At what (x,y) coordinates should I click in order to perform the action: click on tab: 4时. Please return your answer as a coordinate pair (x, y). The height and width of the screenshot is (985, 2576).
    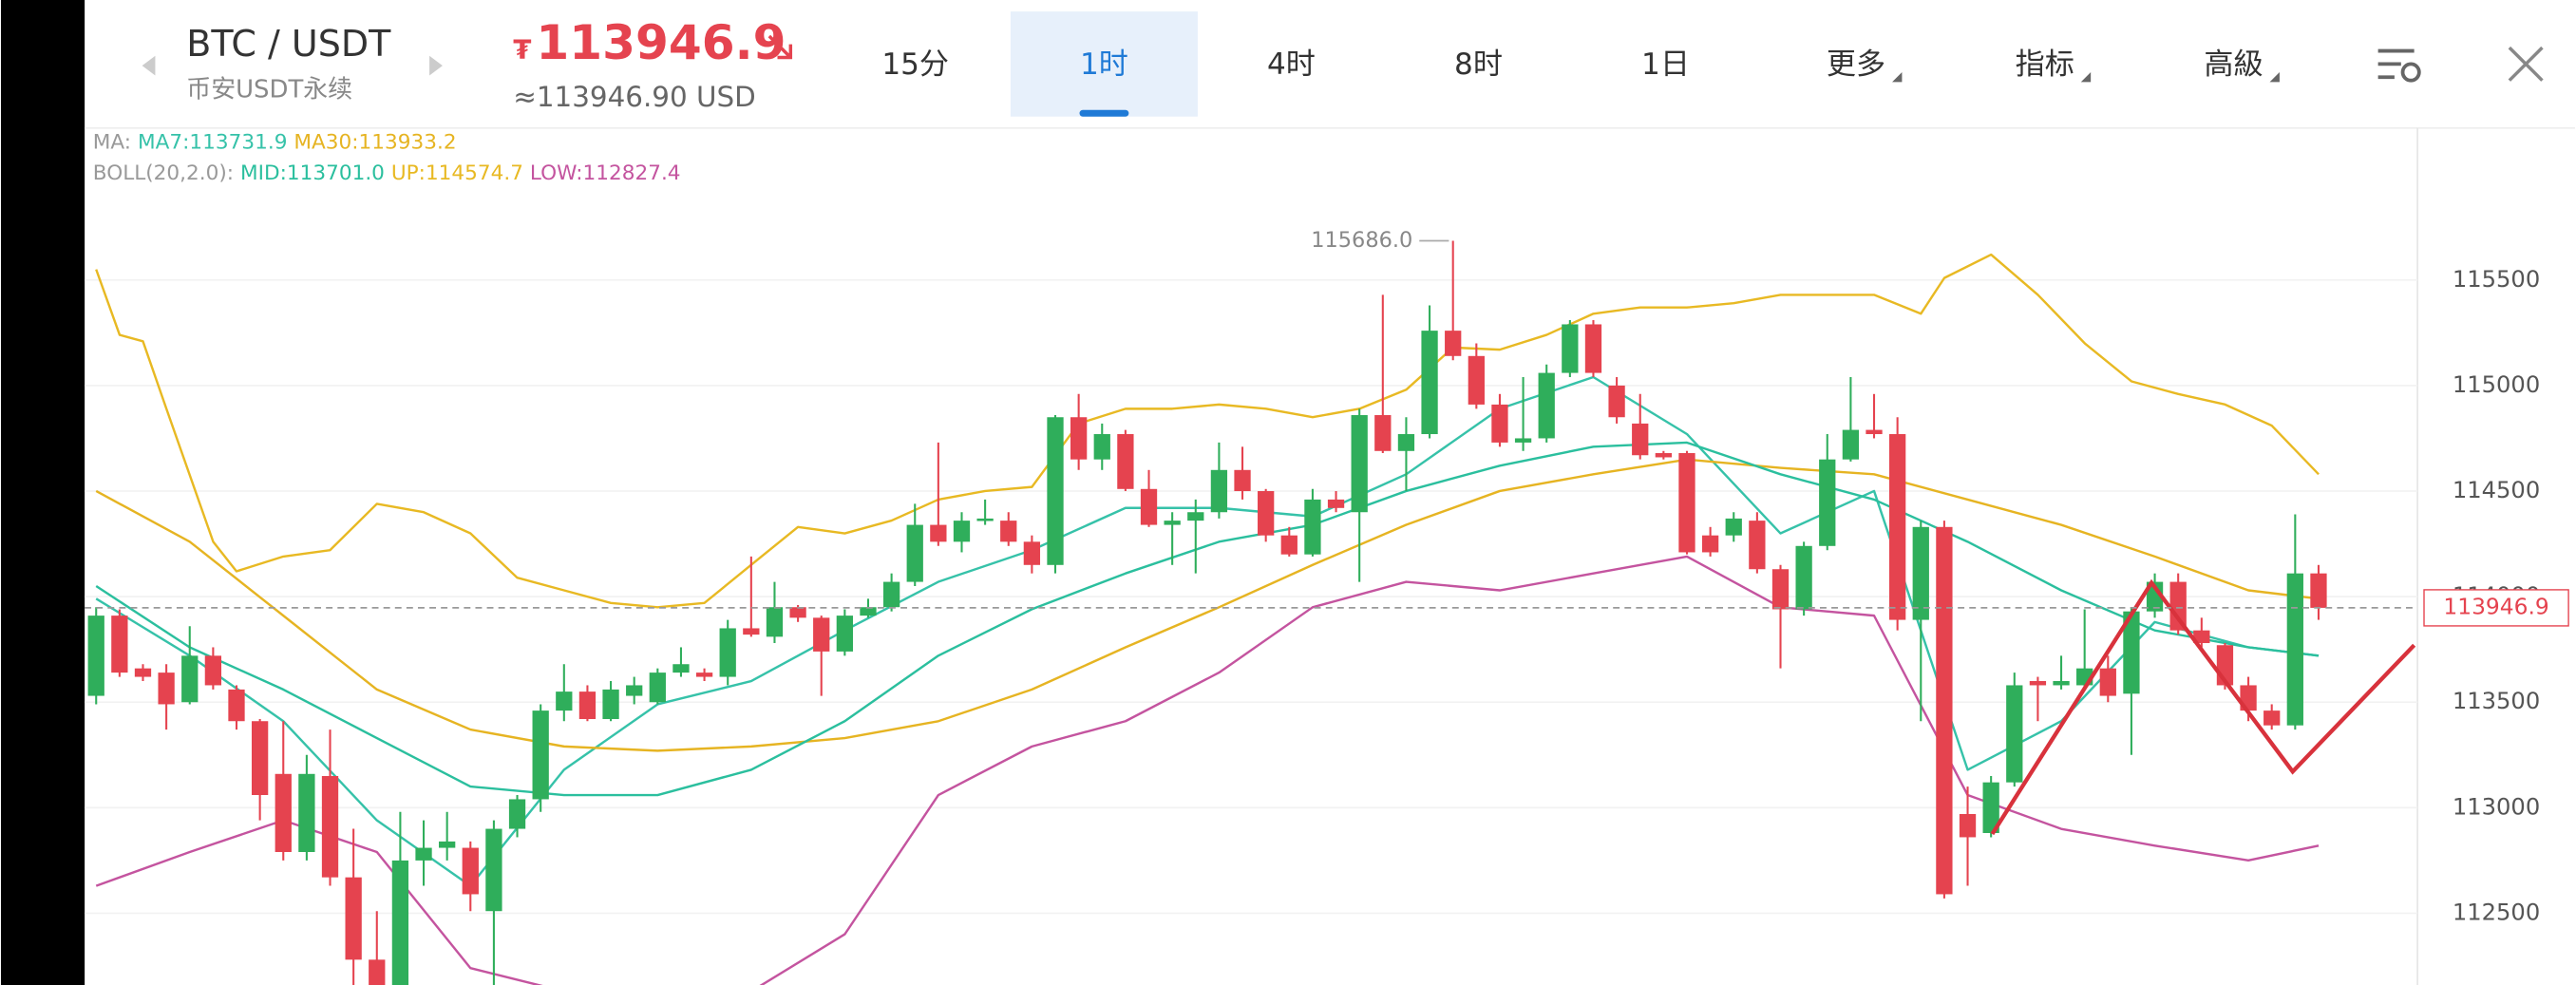
    Looking at the image, I should click on (1291, 65).